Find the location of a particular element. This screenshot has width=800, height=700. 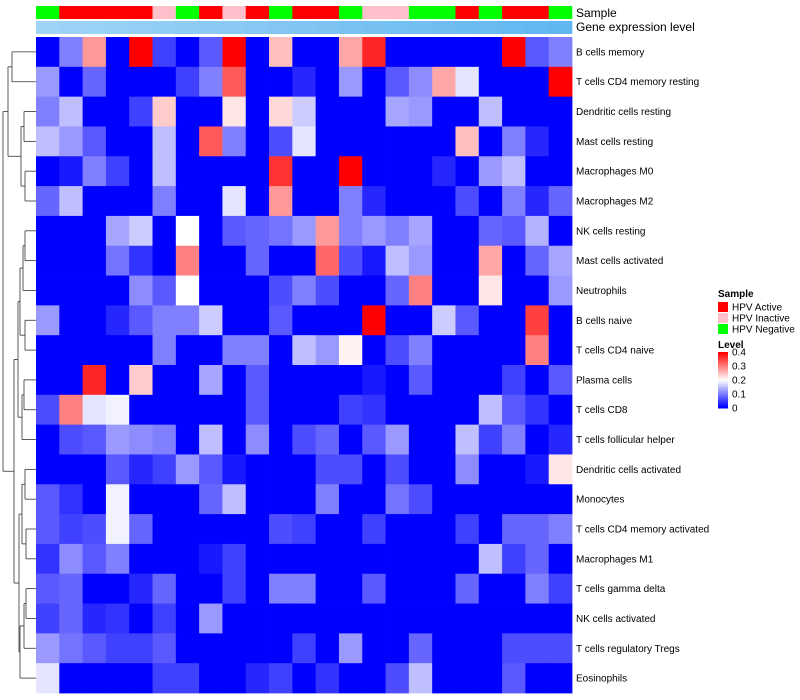

sample-legend-entry: HPV Inactive is located at coordinates (761, 319).